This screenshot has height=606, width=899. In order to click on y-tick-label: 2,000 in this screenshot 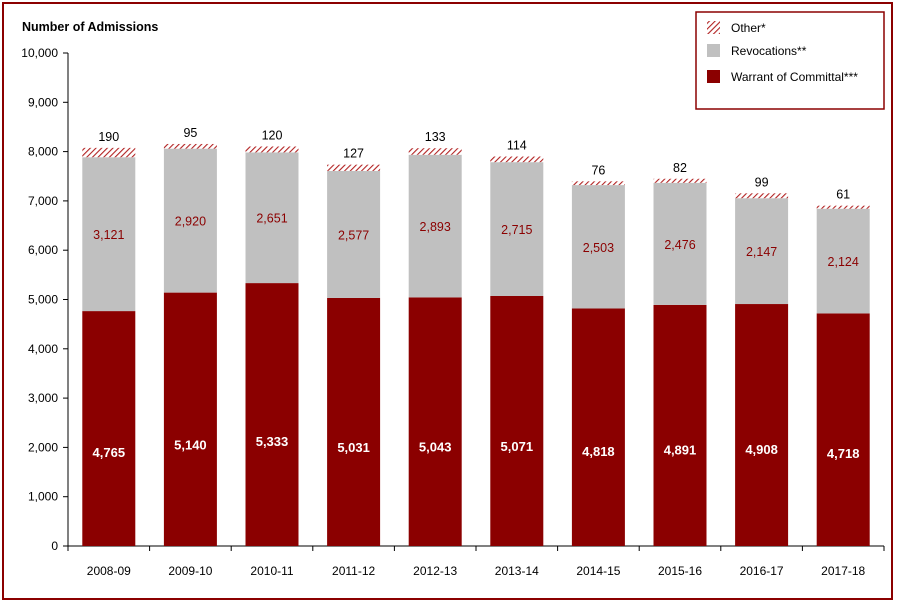, I will do `click(43, 447)`.